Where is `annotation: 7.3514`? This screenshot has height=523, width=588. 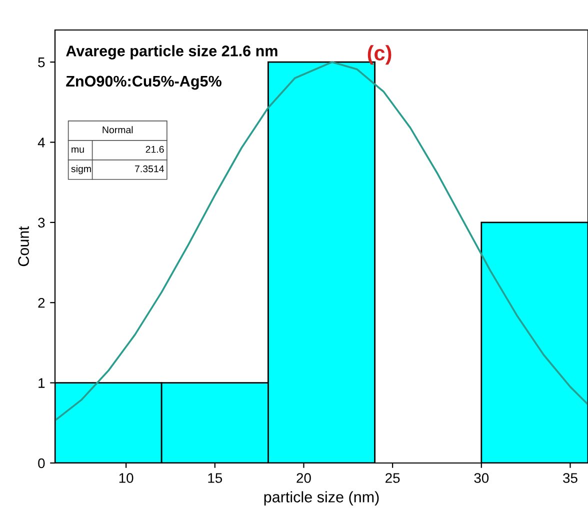
annotation: 7.3514 is located at coordinates (149, 168).